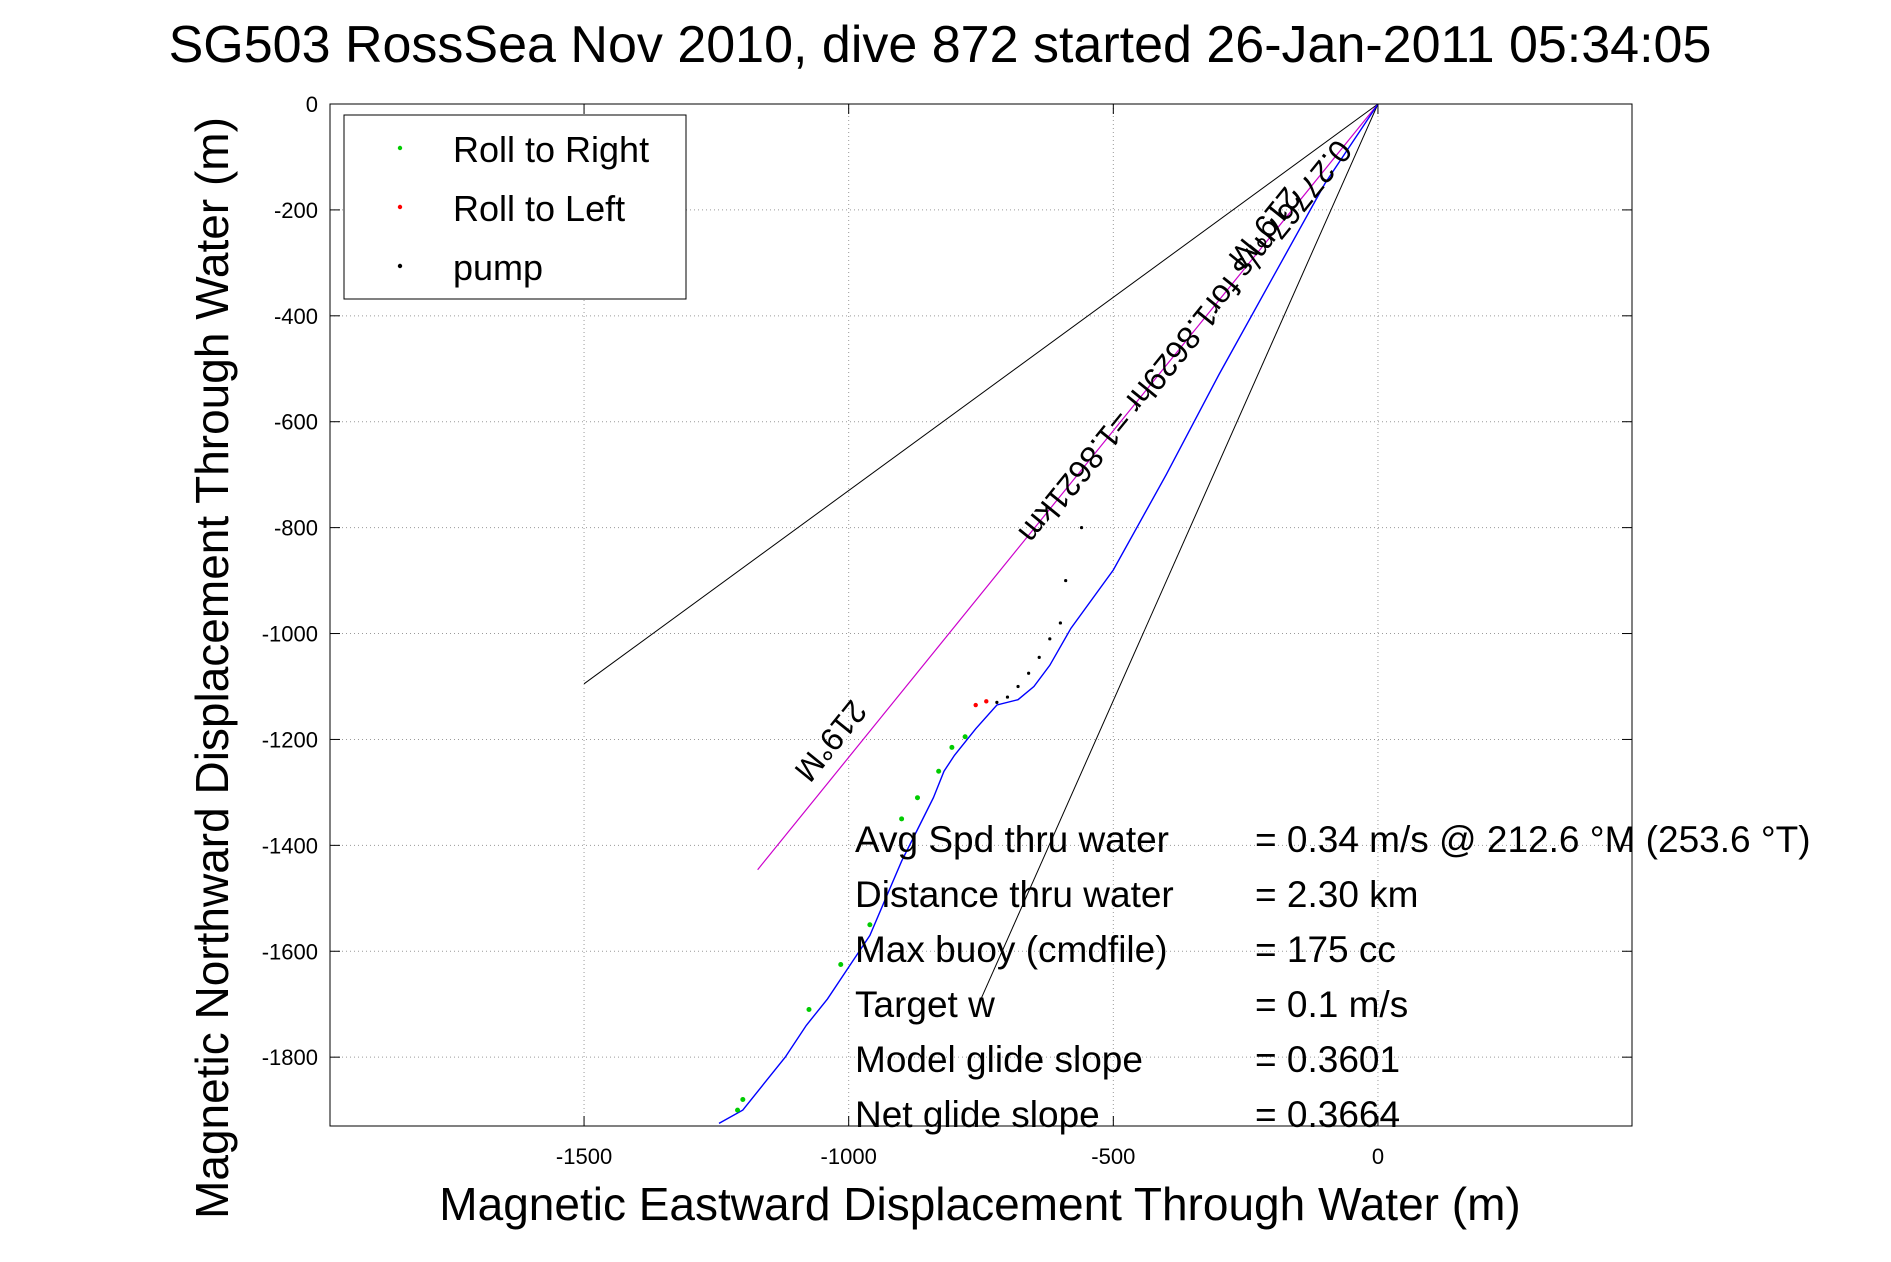 The image size is (1891, 1262). I want to click on annotation-label: Distance thru water, so click(1014, 894).